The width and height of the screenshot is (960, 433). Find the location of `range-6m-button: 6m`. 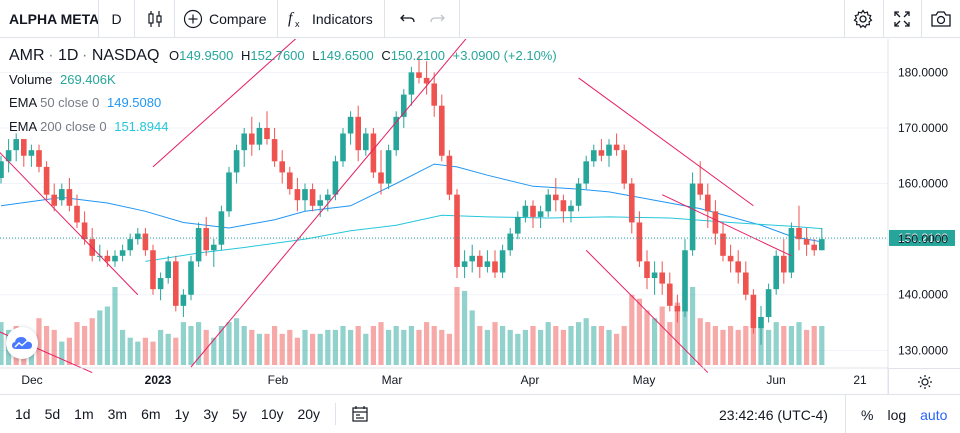

range-6m-button: 6m is located at coordinates (151, 414).